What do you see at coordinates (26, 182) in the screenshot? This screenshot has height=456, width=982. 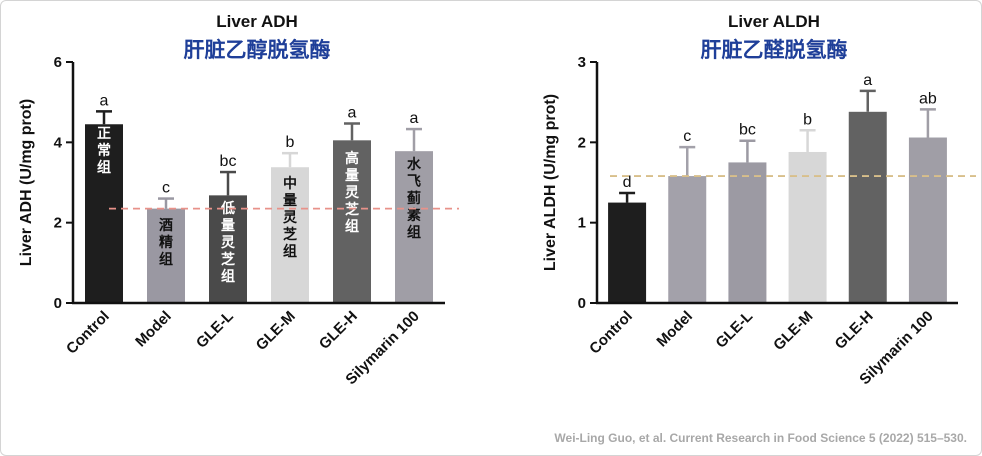 I see `y-axis-label: Liver ADH (U/mg prot)` at bounding box center [26, 182].